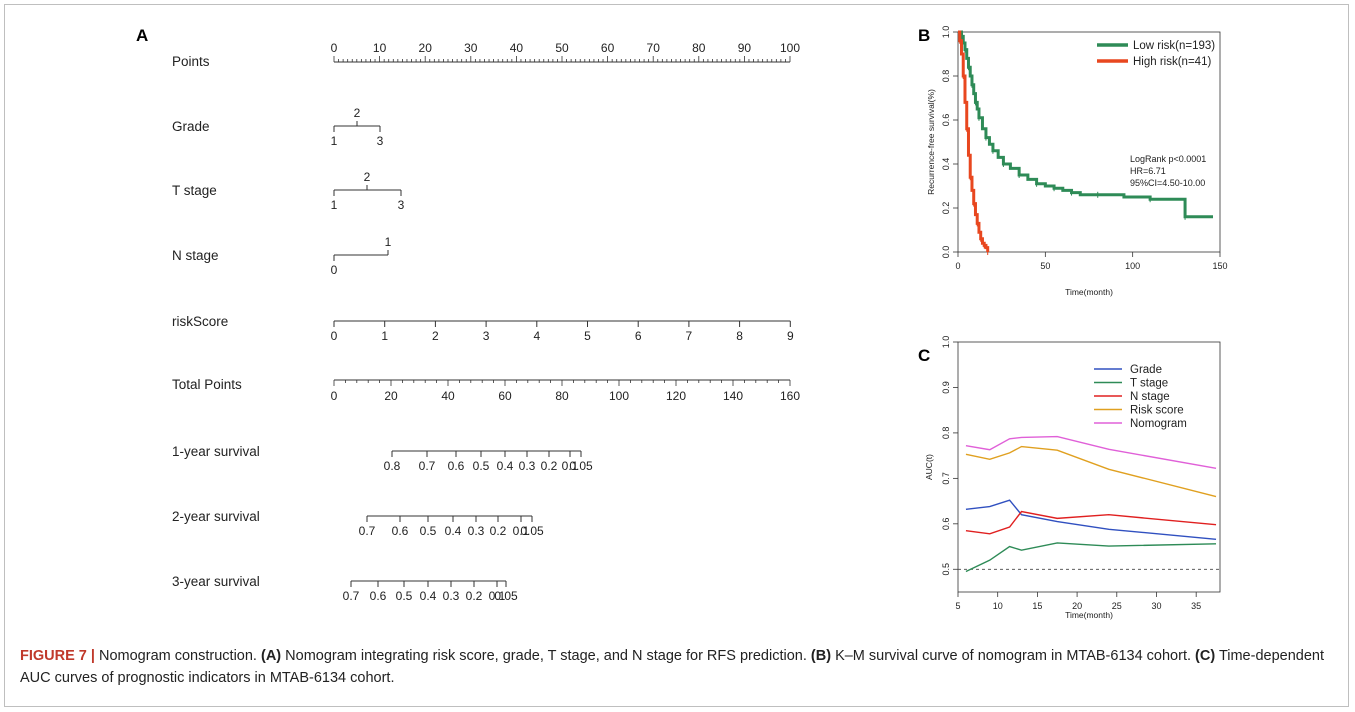  I want to click on caption-b-label: (B), so click(821, 656).